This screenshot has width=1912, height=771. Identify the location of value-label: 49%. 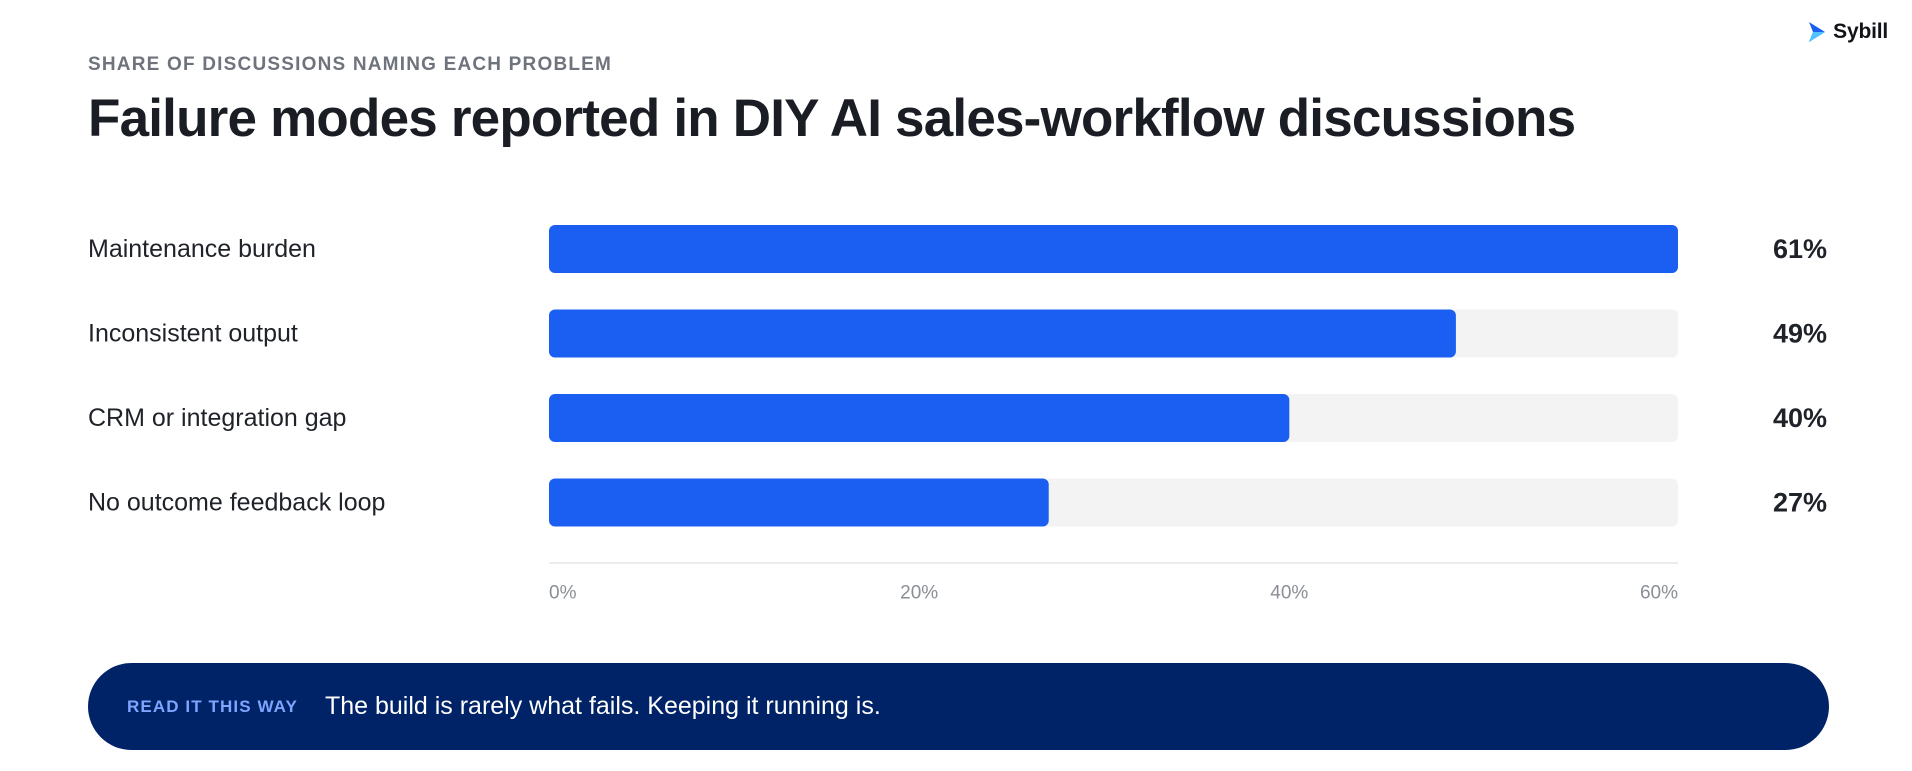
(1800, 334).